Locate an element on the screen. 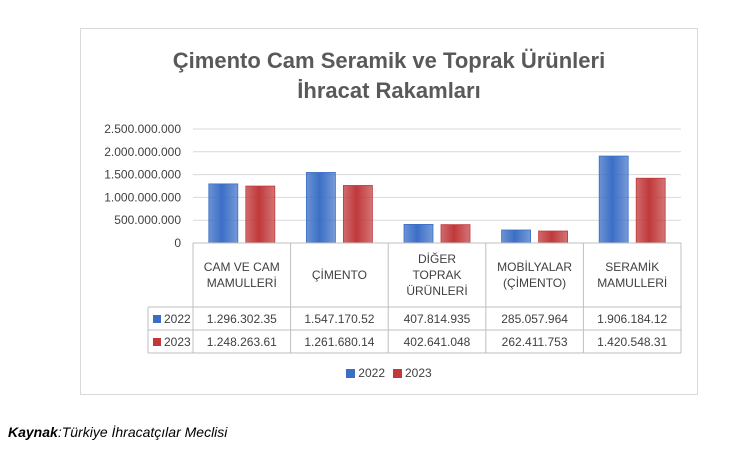 The image size is (741, 452). y-tick-label: 0 is located at coordinates (177, 243).